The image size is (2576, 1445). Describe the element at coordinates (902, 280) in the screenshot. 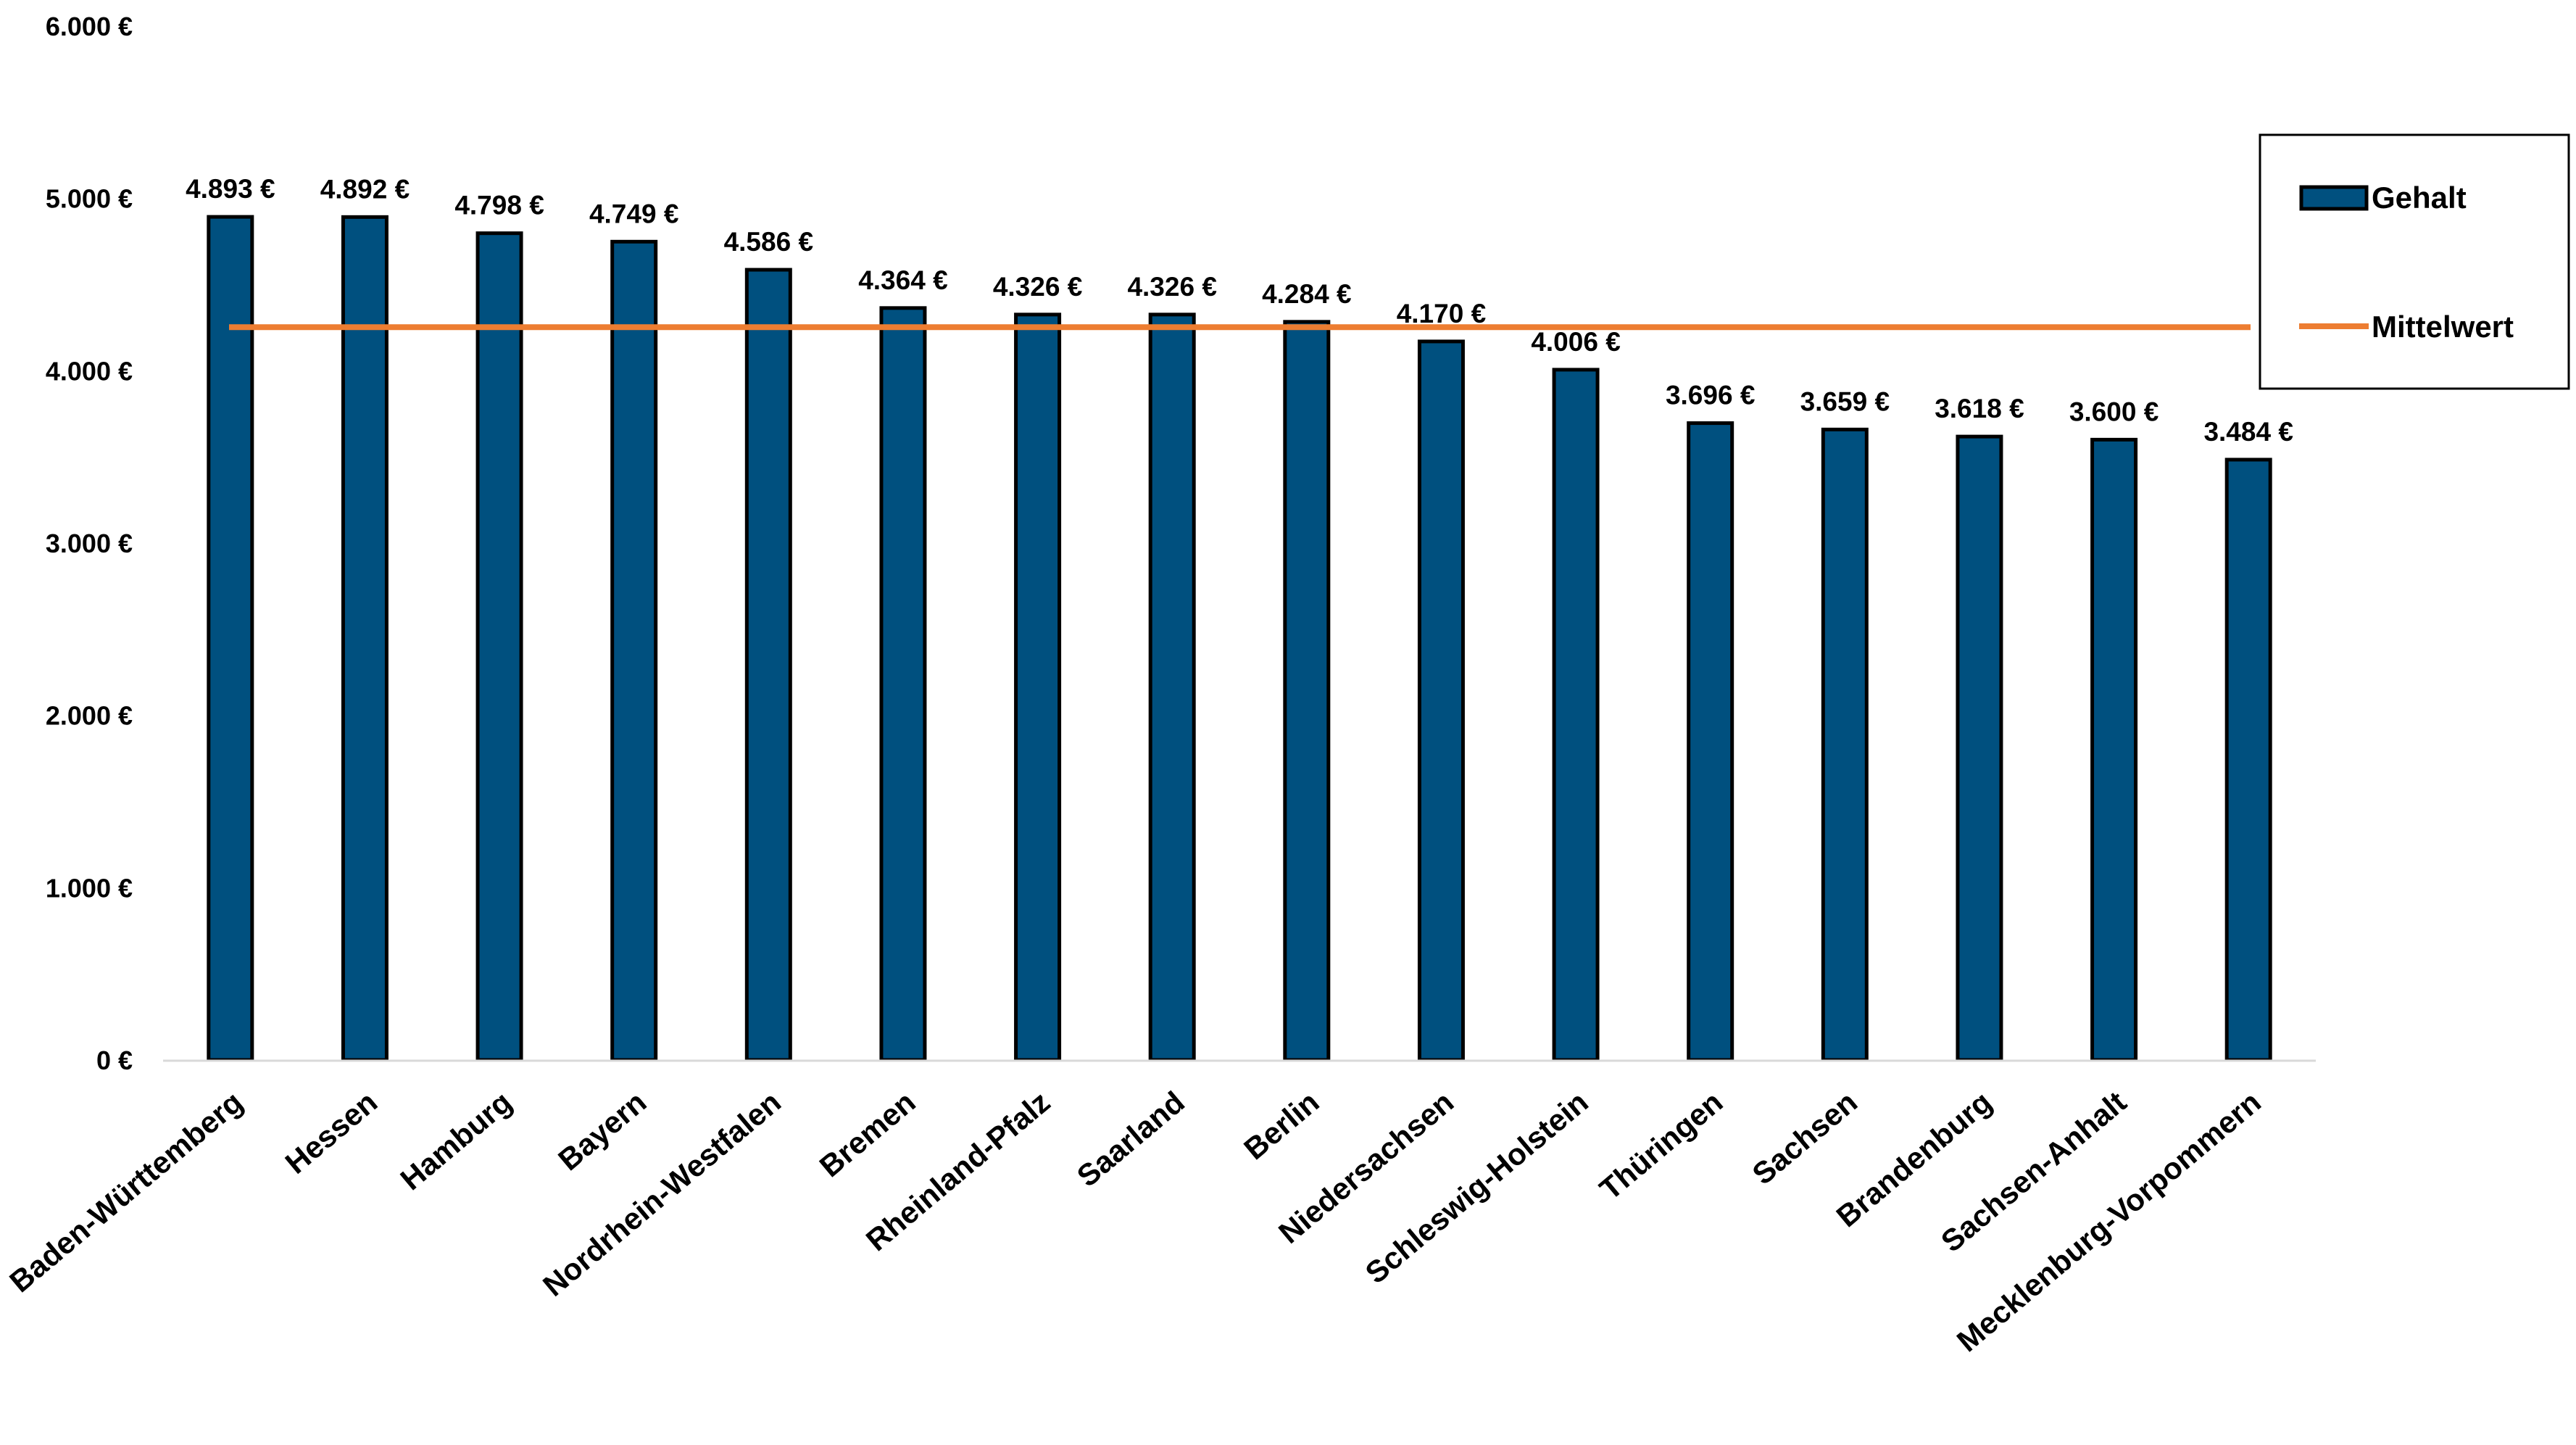

I see `data-label: 4.364 €` at that location.